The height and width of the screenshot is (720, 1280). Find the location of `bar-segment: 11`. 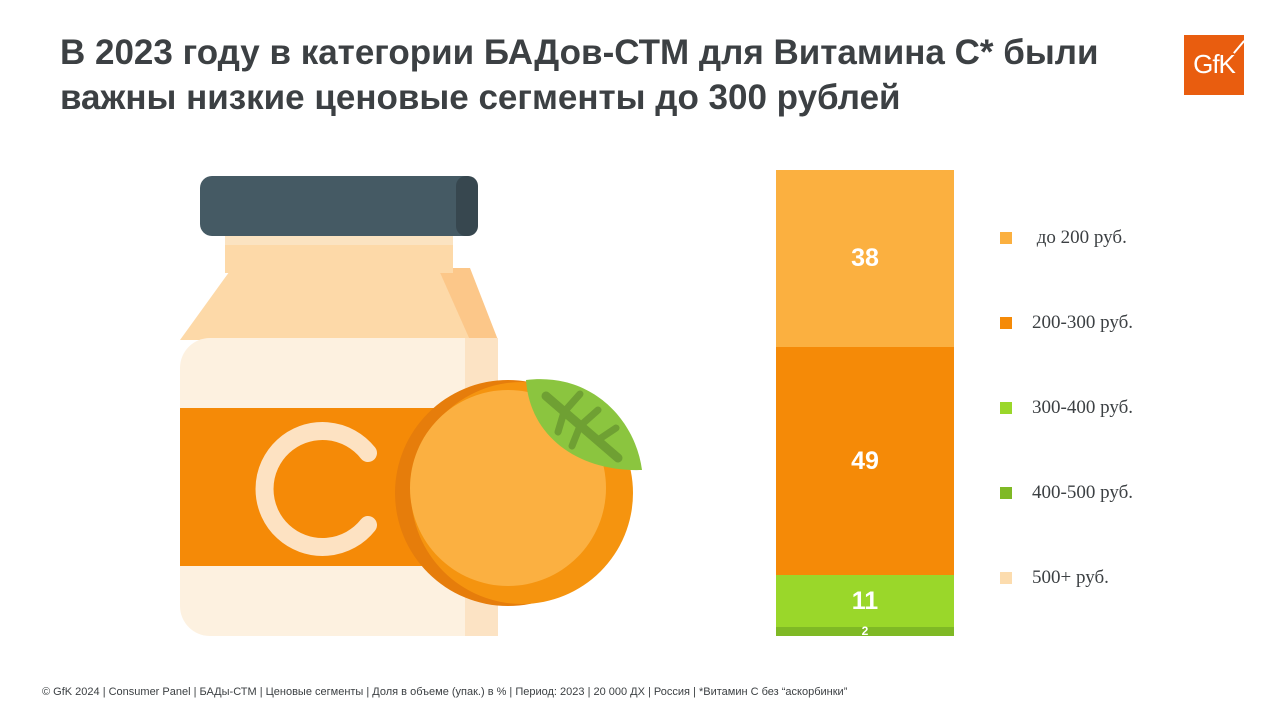

bar-segment: 11 is located at coordinates (865, 601).